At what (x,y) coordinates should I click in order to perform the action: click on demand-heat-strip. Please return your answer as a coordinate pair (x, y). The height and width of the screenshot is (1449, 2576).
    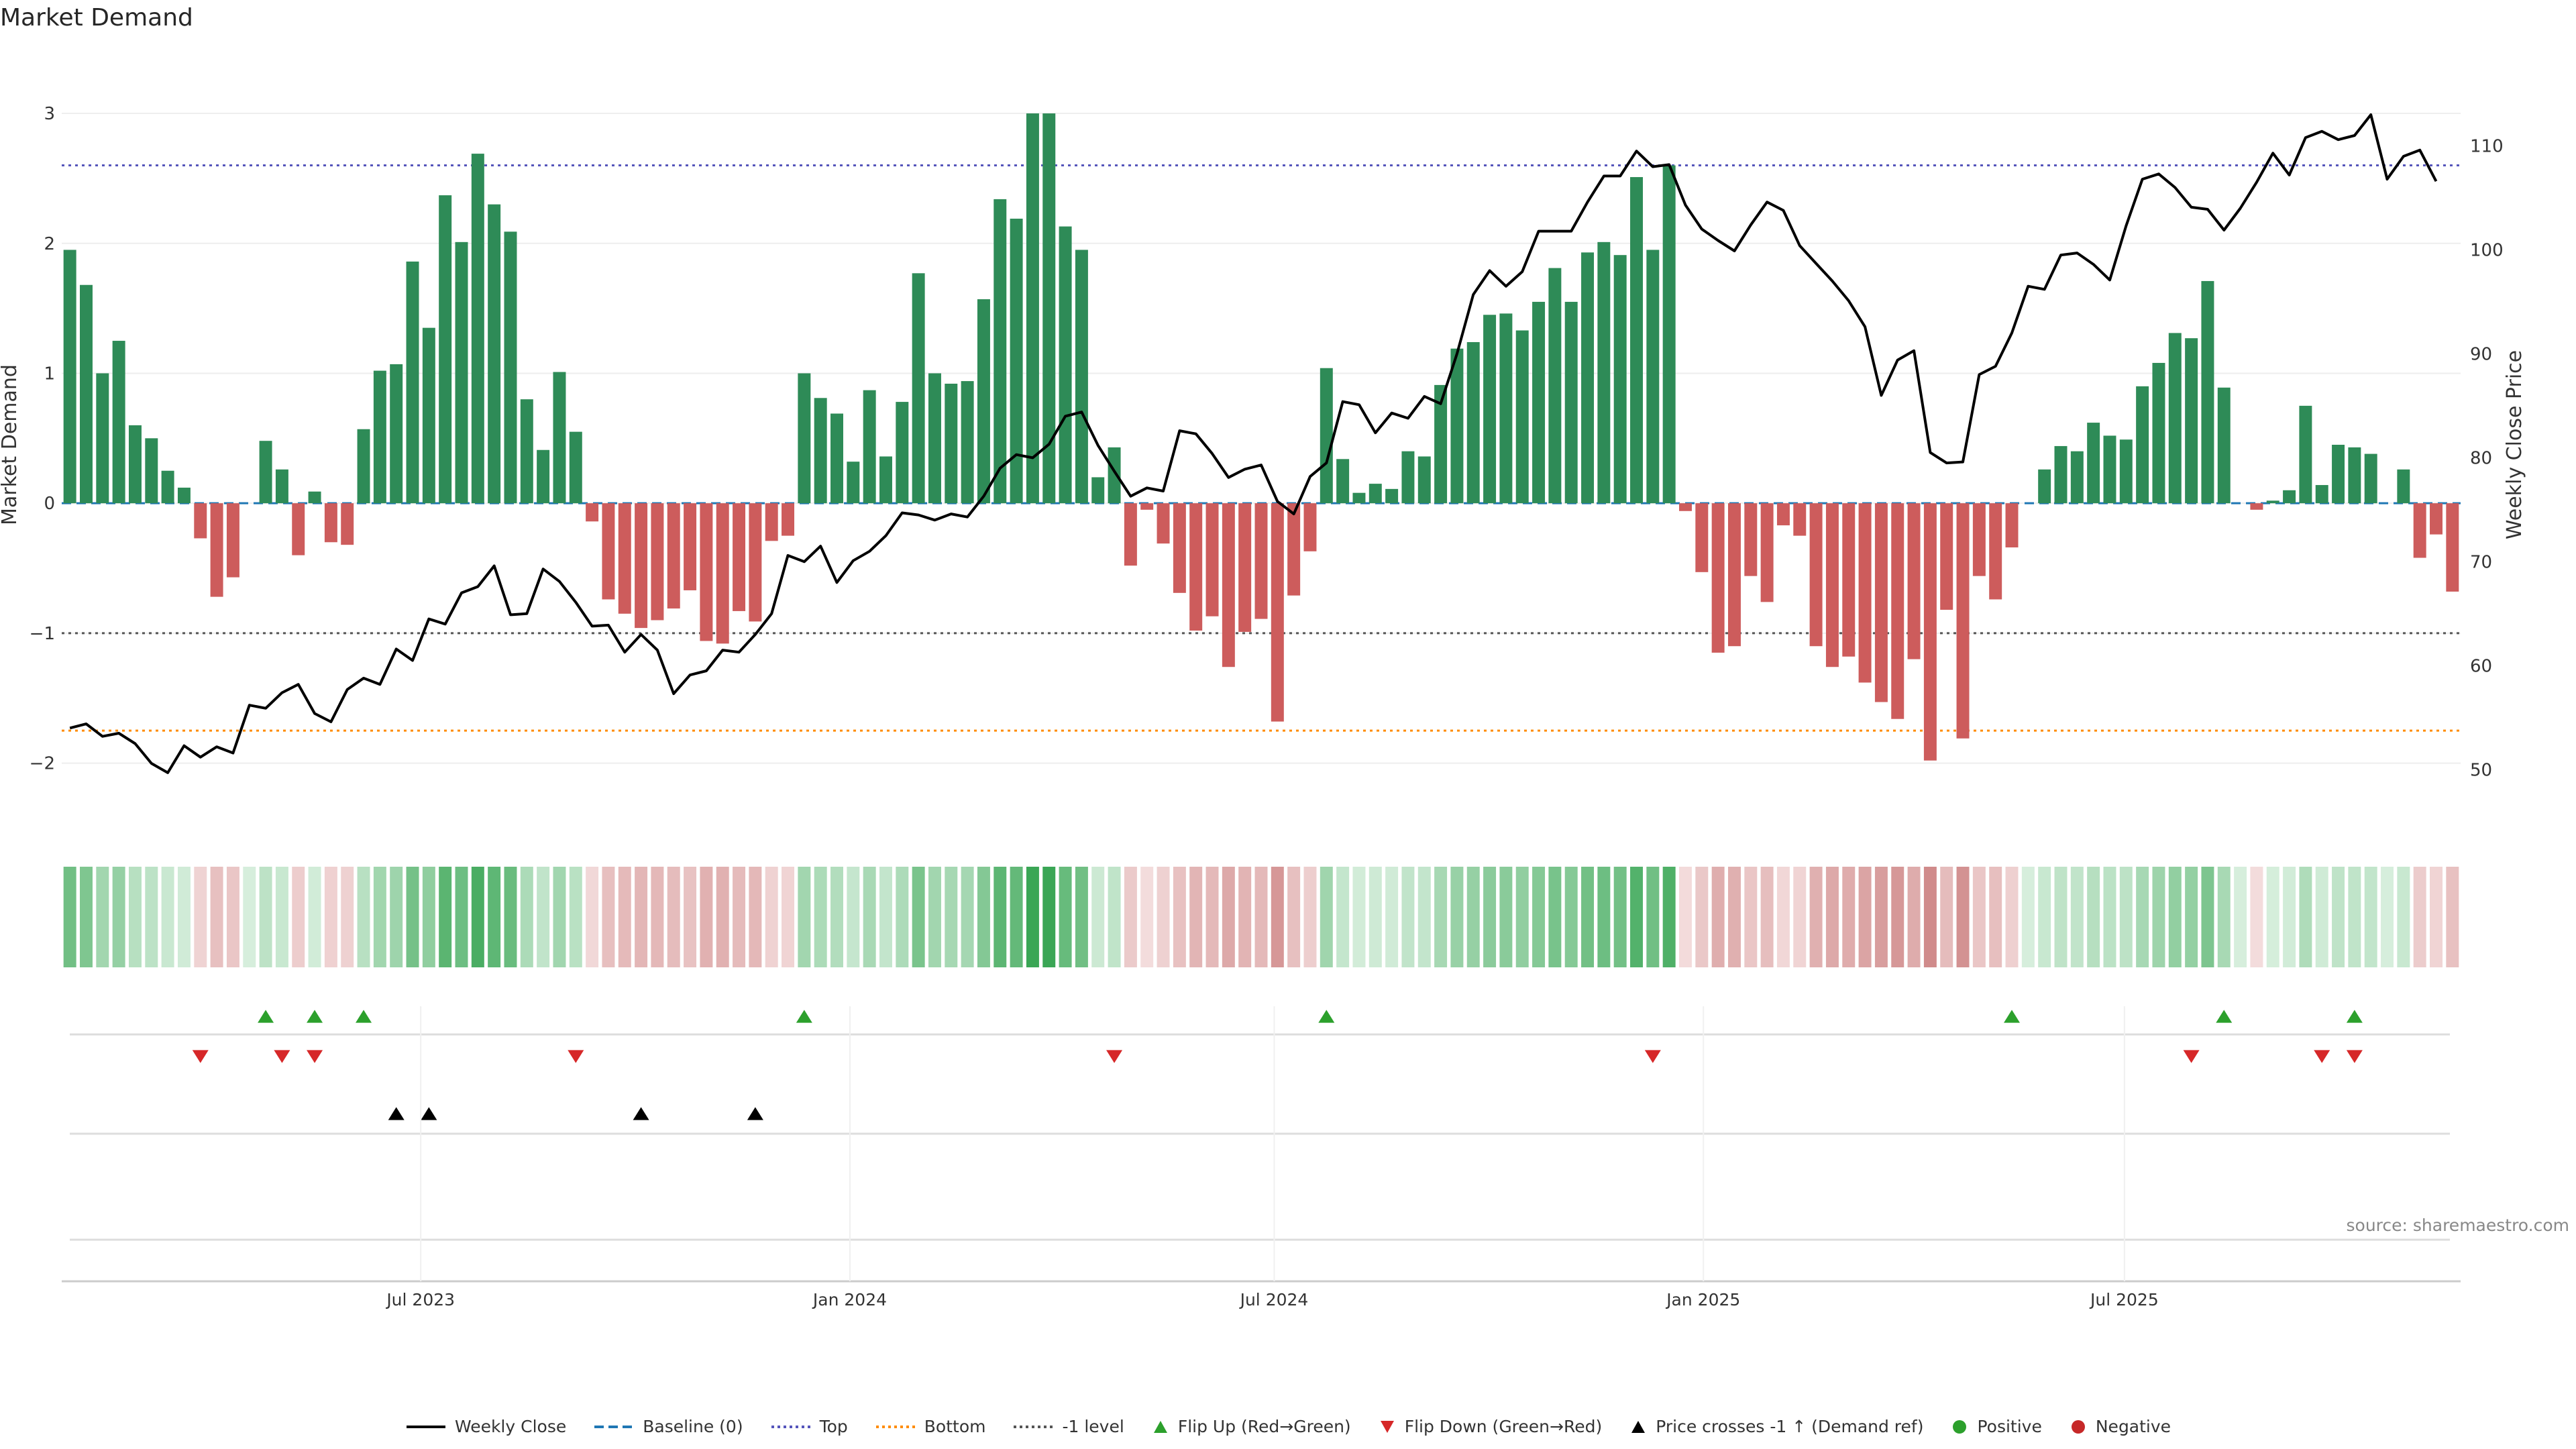
    Looking at the image, I should click on (1261, 917).